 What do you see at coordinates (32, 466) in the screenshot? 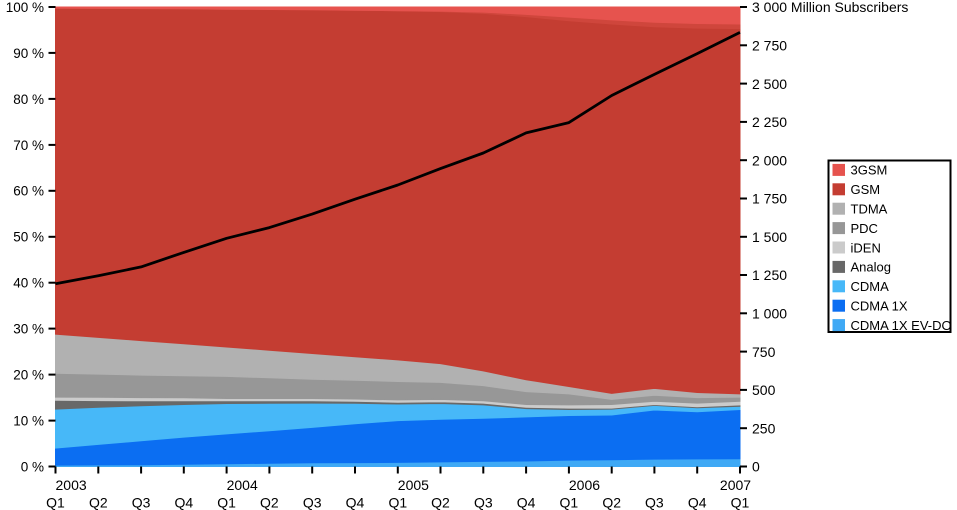
I see `svg-text: 0 %` at bounding box center [32, 466].